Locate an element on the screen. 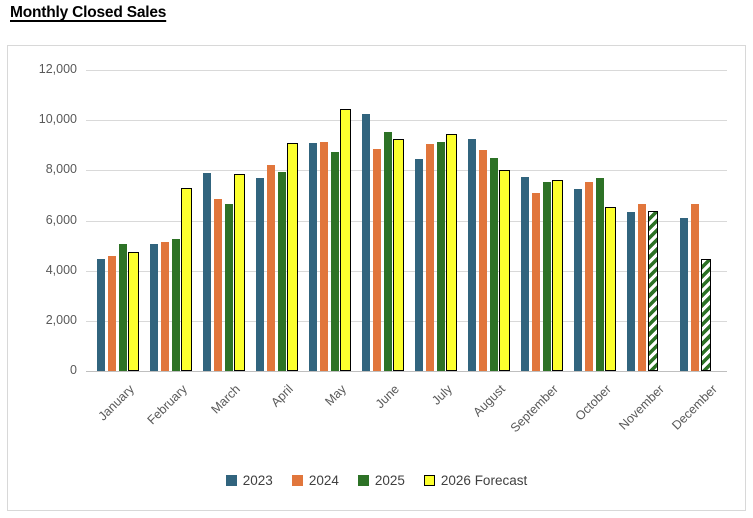 Image resolution: width=753 pixels, height=518 pixels. legend-label-2024: 2024 is located at coordinates (323, 480).